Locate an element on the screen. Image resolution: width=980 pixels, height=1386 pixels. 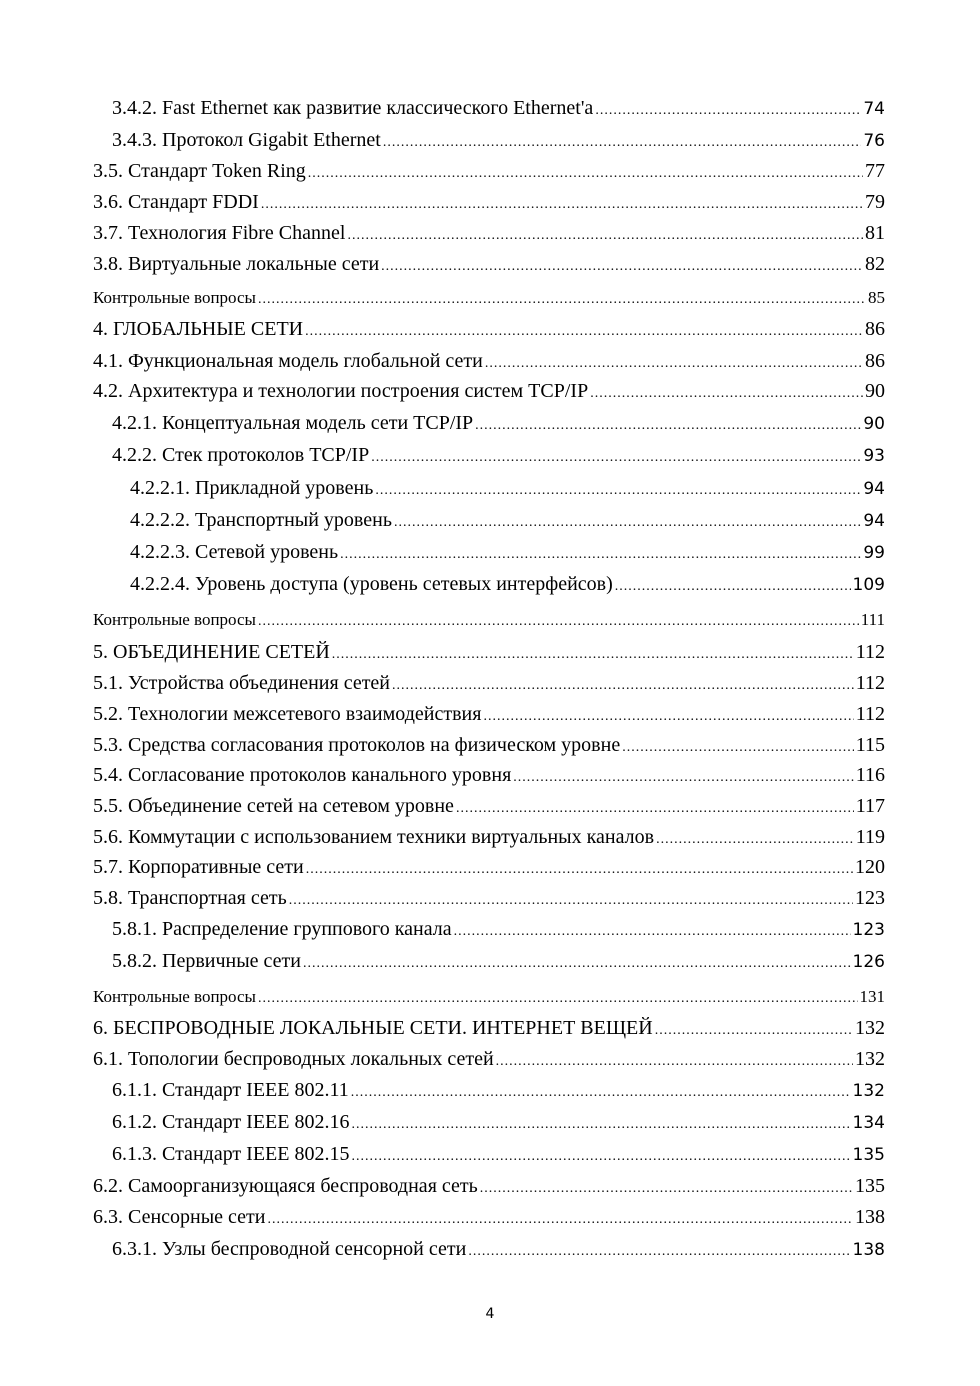
toc-entry-title: 6.1.1. Стандарт IEEE 802.11 is located at coordinates (230, 1090).